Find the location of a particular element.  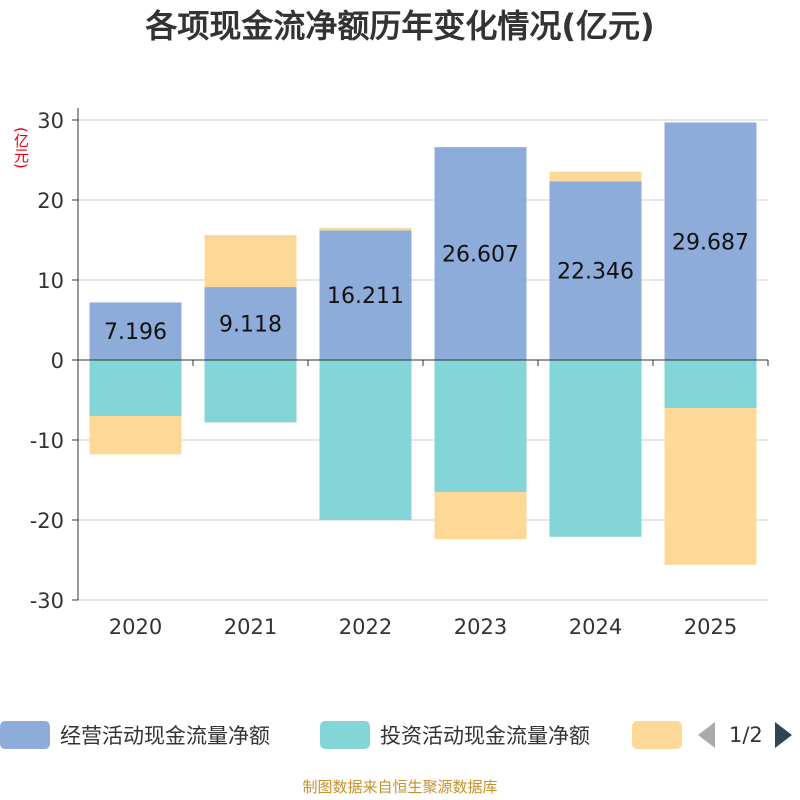

legend-swatch-operating is located at coordinates (25, 735).